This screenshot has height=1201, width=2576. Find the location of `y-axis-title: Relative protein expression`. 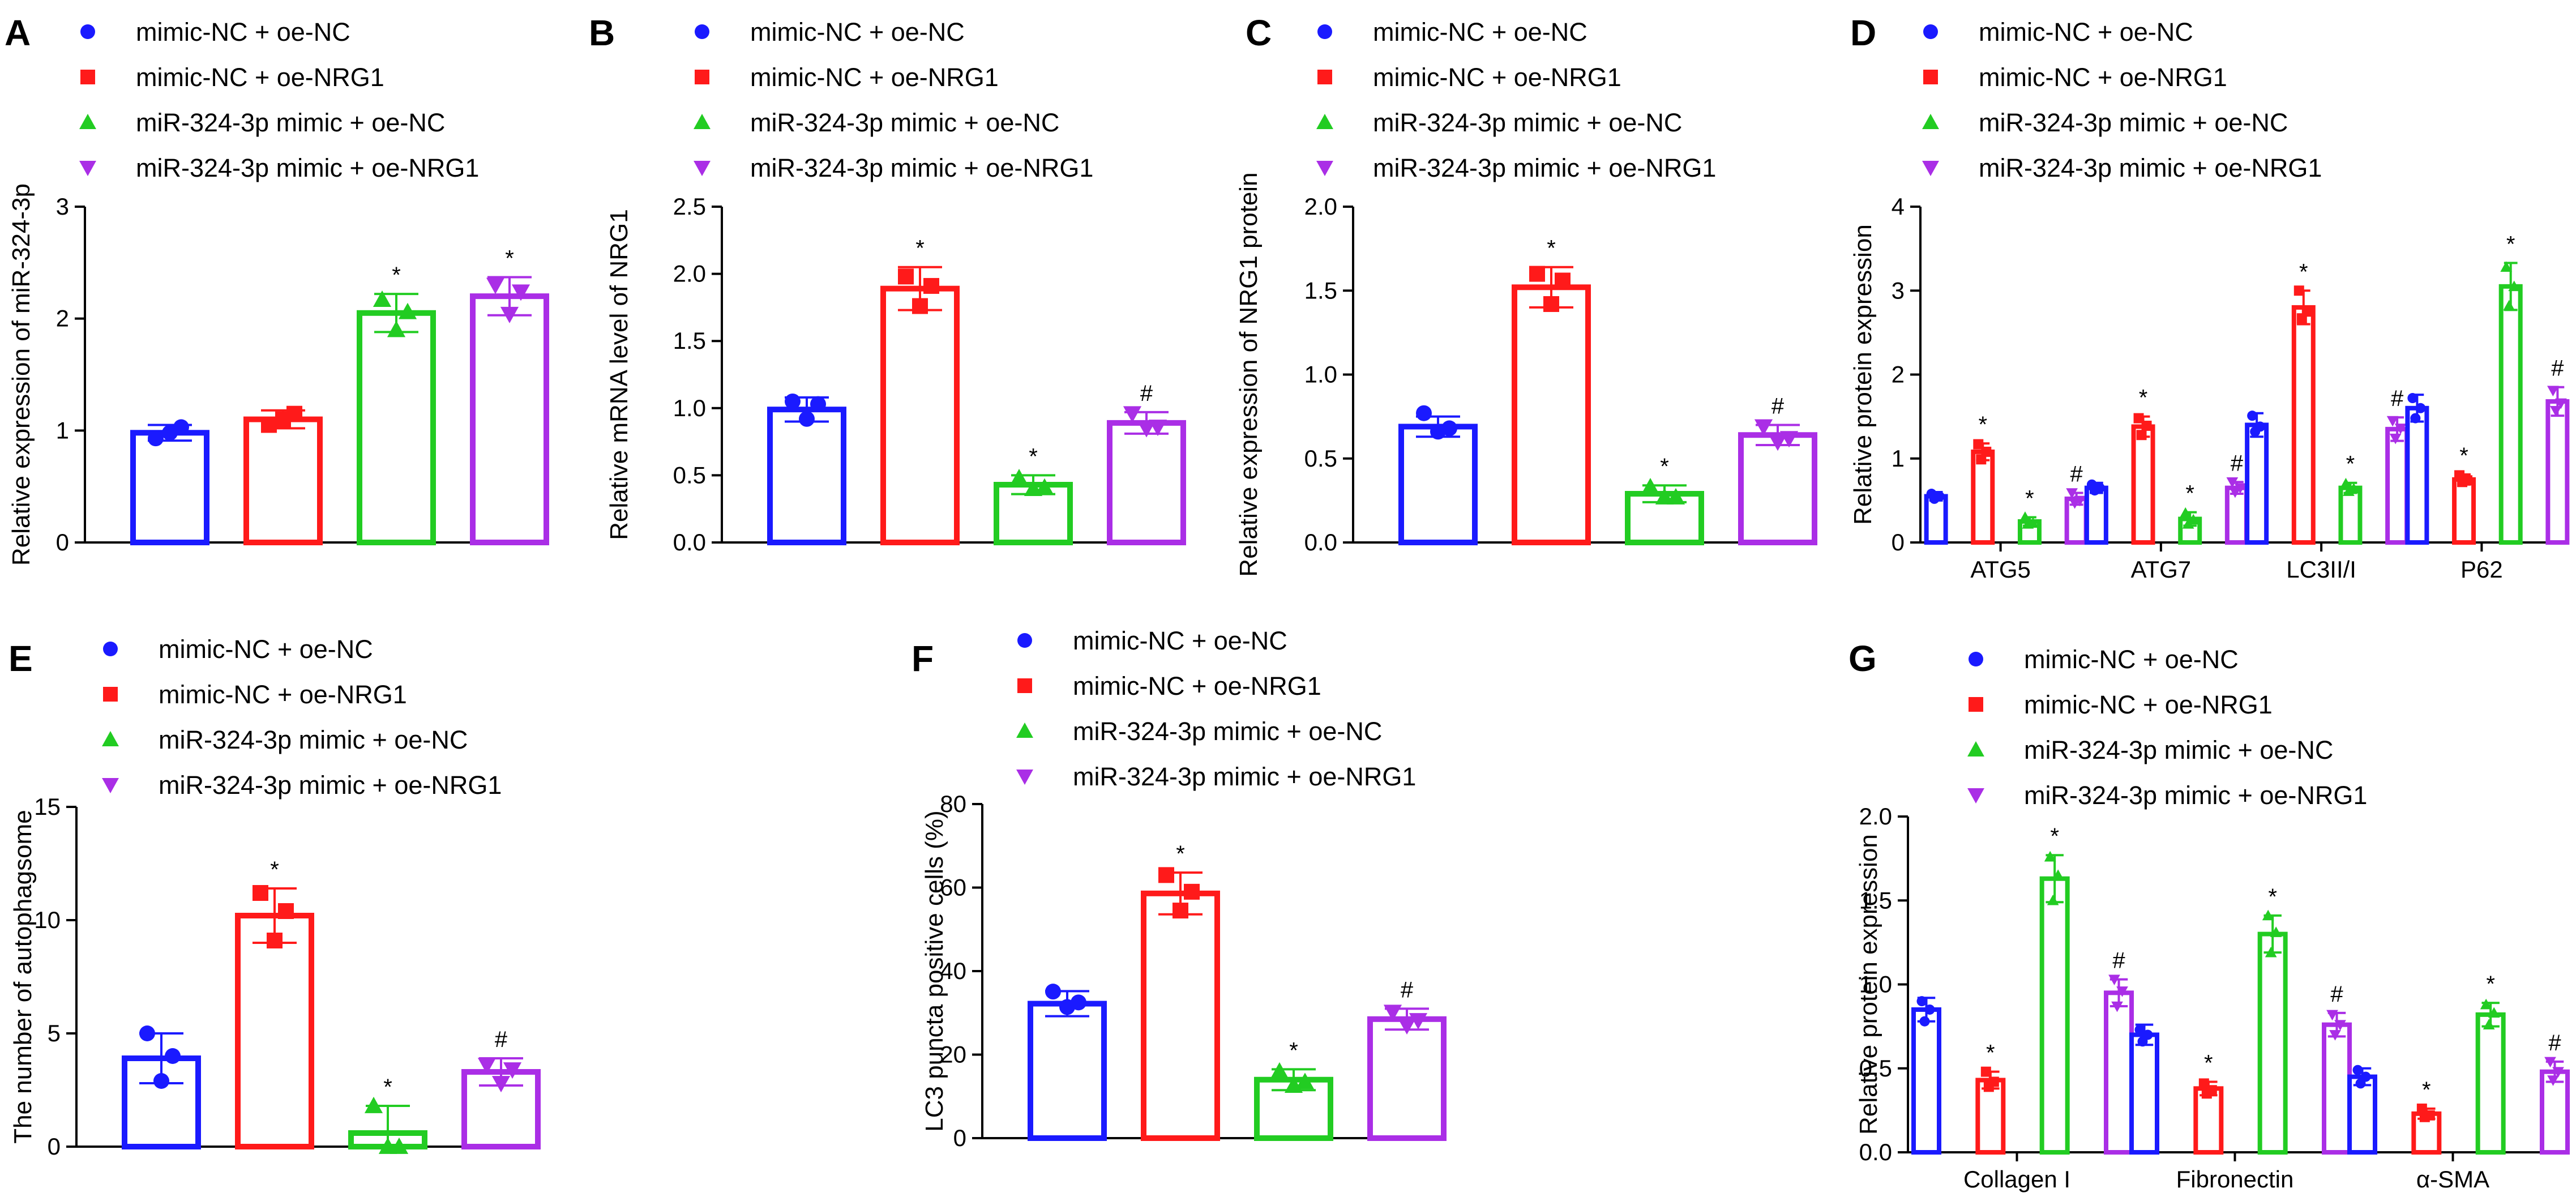

y-axis-title: Relative protein expression is located at coordinates (1868, 985).